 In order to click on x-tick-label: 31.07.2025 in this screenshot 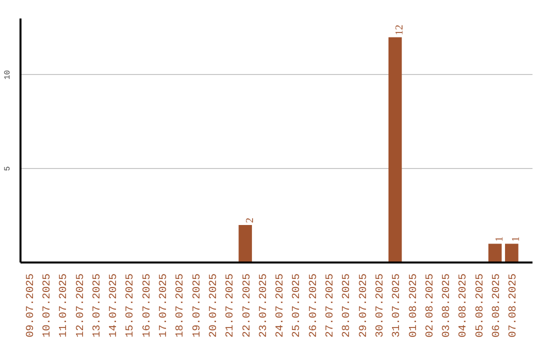, I will do `click(397, 305)`.